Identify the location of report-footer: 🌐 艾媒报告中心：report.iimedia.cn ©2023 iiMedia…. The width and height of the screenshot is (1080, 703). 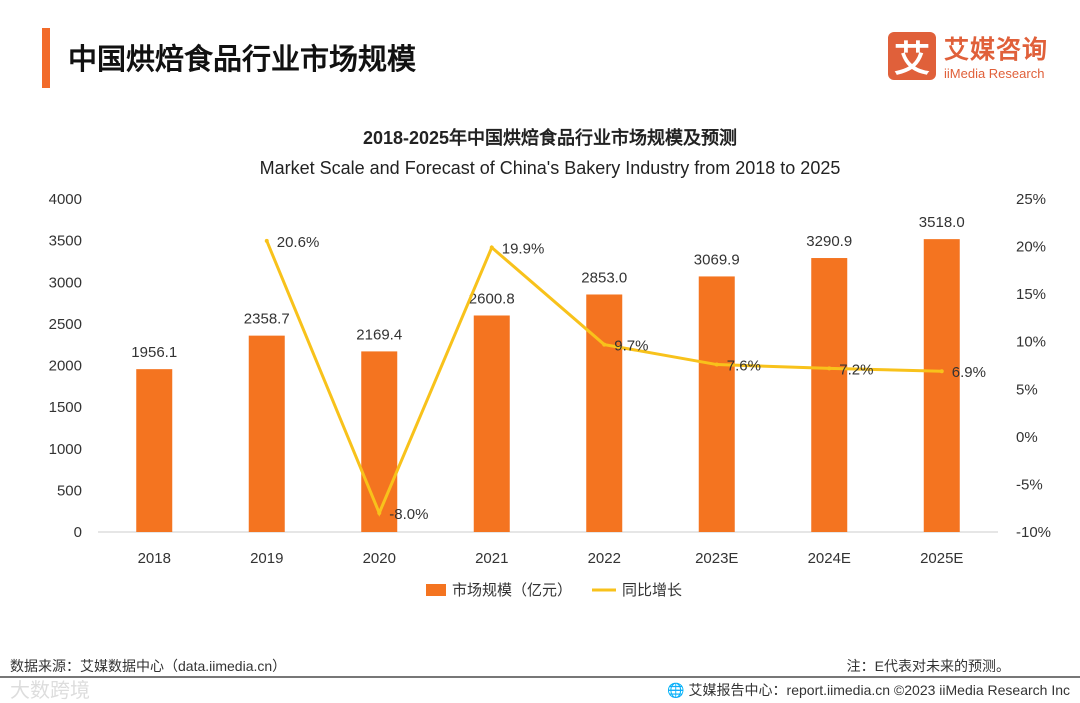
(868, 690).